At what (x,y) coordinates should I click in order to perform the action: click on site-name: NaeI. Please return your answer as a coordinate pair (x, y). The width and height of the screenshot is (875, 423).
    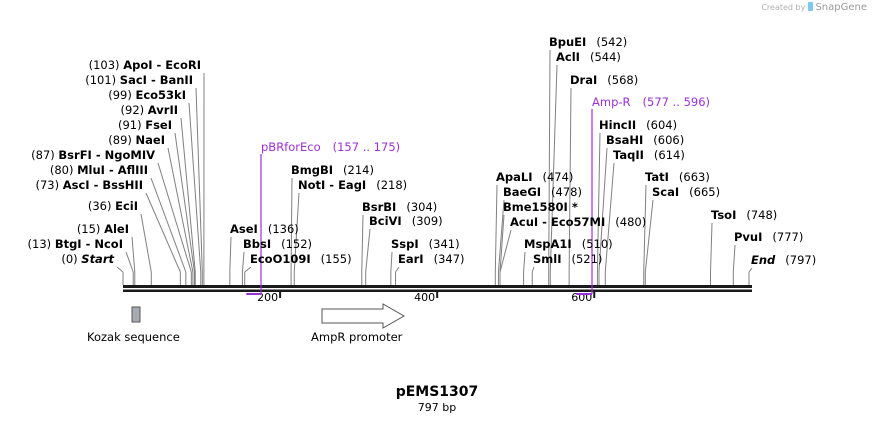
    Looking at the image, I should click on (150, 140).